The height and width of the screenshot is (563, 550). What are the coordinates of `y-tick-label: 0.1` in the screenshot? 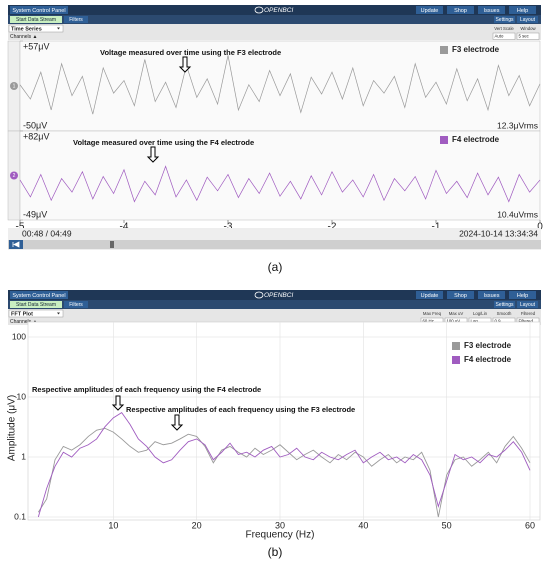 It's located at (20, 516).